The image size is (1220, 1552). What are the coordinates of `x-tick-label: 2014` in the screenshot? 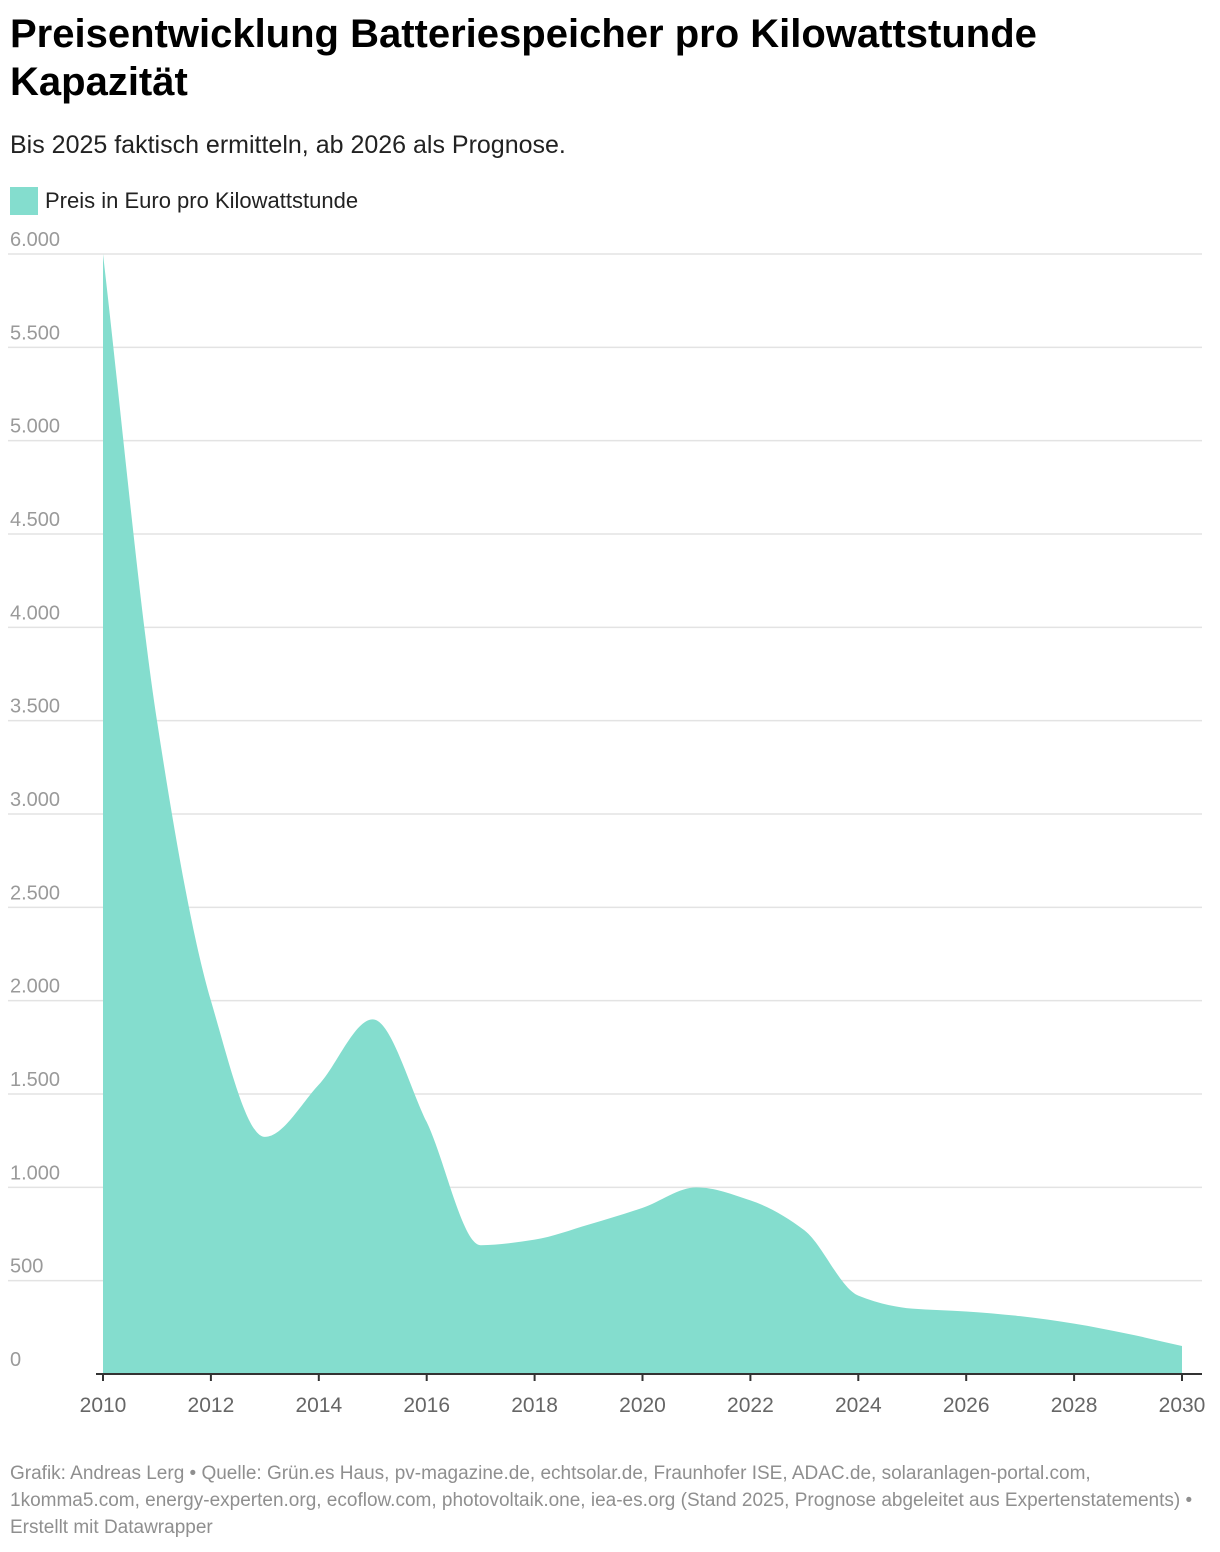 It's located at (318, 1405).